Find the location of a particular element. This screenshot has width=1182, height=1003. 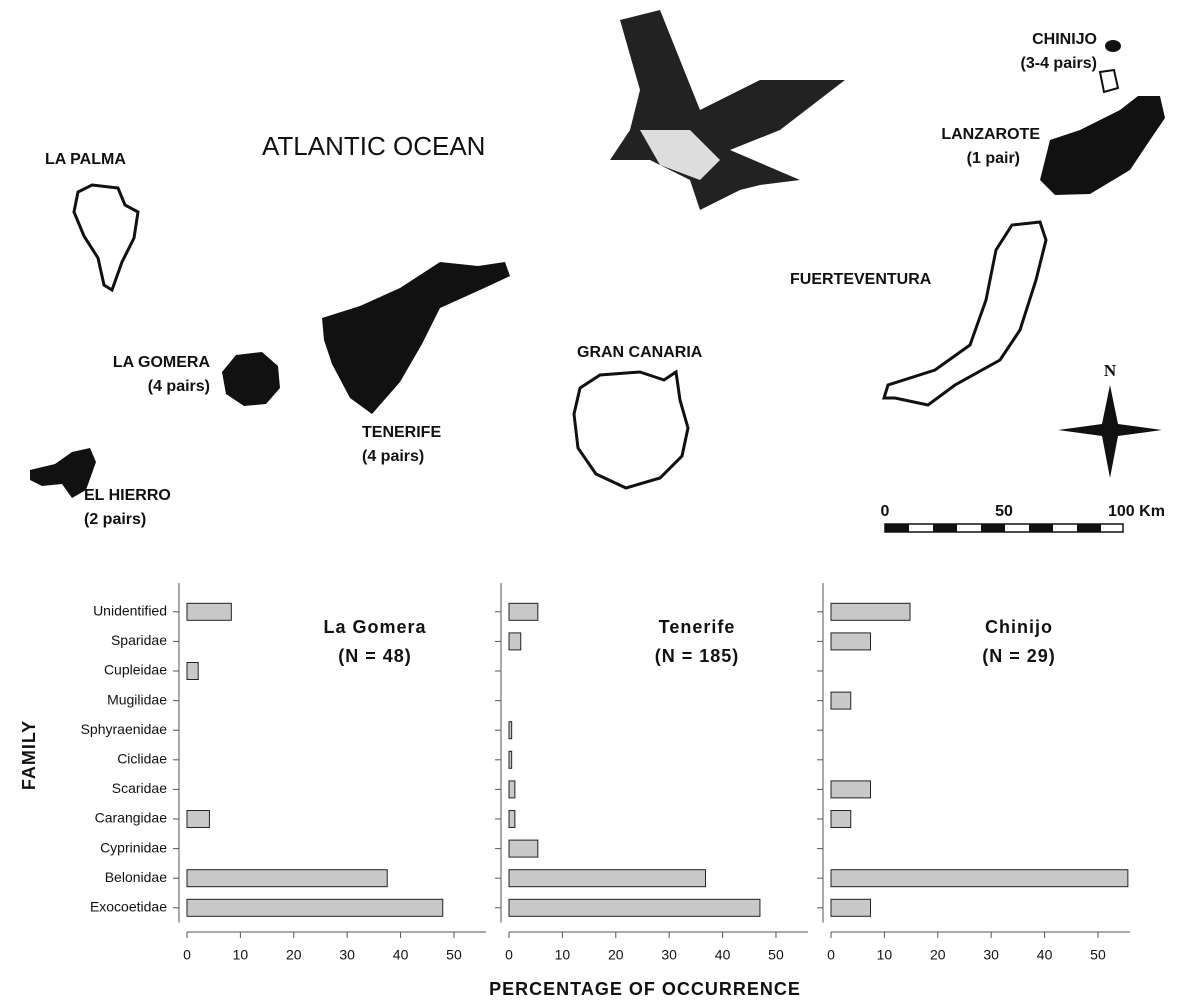

island-label: TENERIFE is located at coordinates (401, 432).